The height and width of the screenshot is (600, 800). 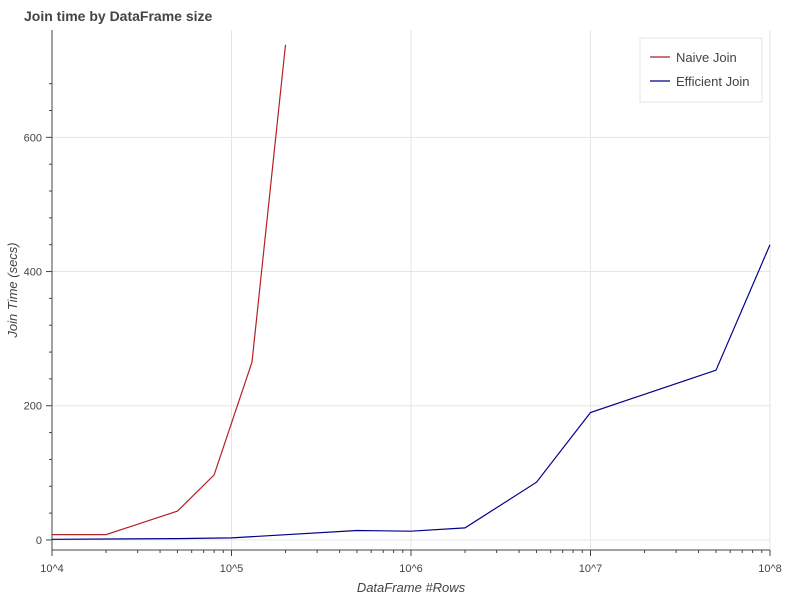 What do you see at coordinates (118, 16) in the screenshot?
I see `chart-title: Join time by DataFrame size` at bounding box center [118, 16].